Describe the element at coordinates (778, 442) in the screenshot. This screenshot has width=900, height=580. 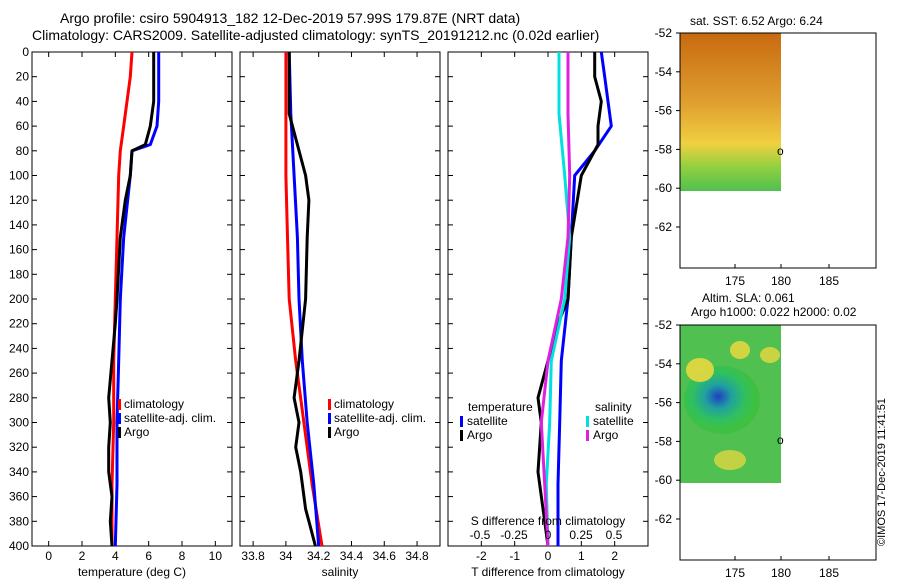
I see `sla-map-frame` at that location.